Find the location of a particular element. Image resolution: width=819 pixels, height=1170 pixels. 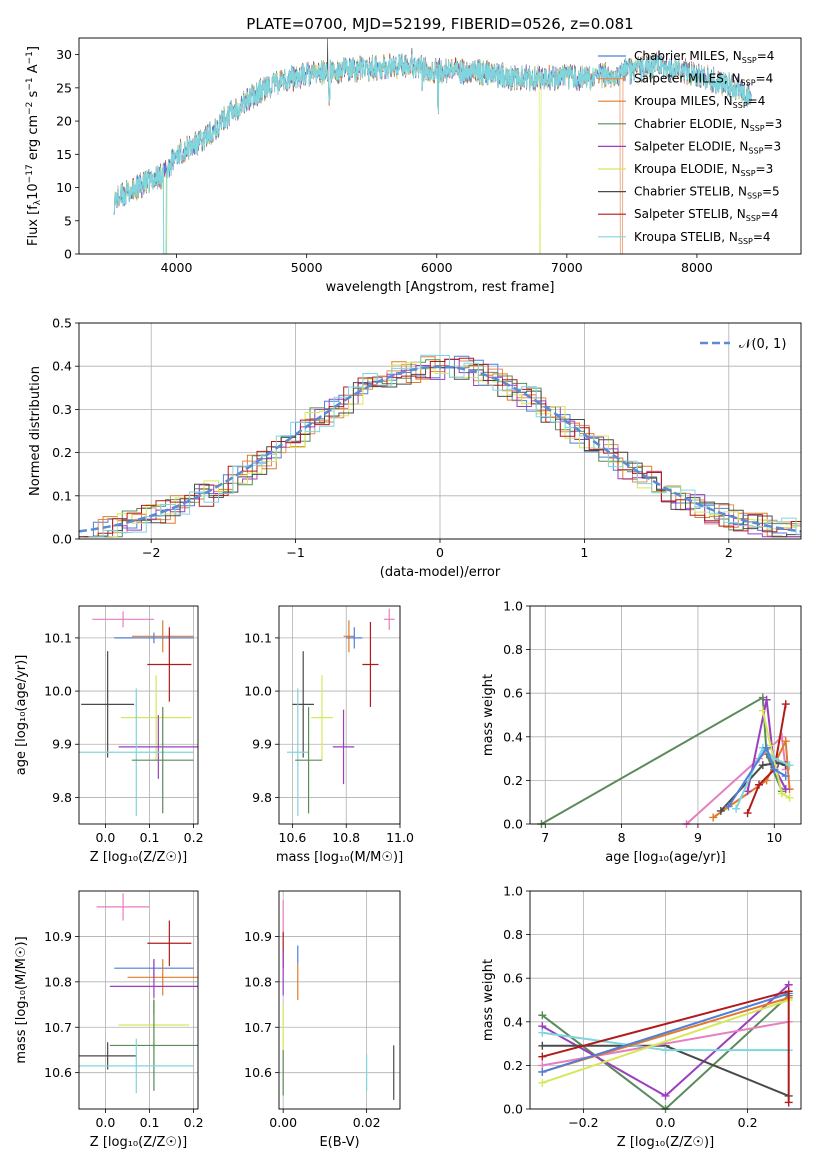

mass-weight-vs-age-axes: 7 8 9 10 0.0 0.2 0.4 0.6 0.8 1.0 is located at coordinates (652, 722).